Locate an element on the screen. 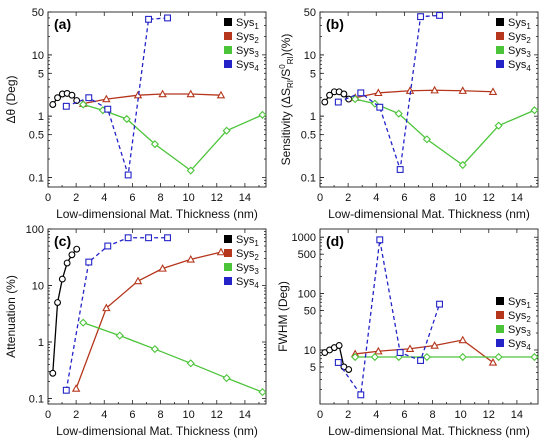 This screenshot has width=550, height=444. y-tick-label: 0.1 is located at coordinates (36, 400).